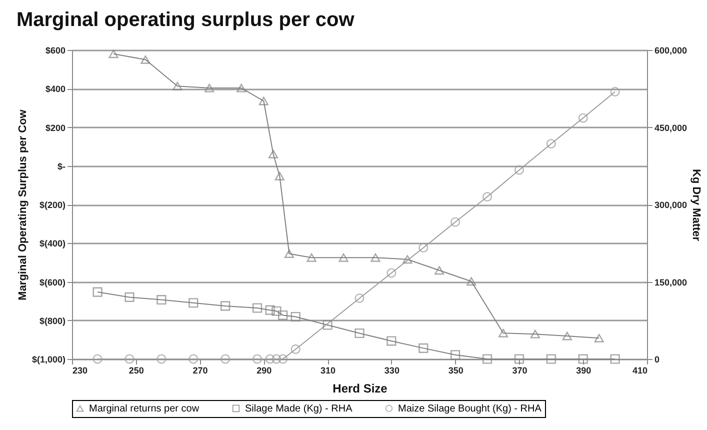  What do you see at coordinates (52, 243) in the screenshot?
I see `y-tick-label: $(400)` at bounding box center [52, 243].